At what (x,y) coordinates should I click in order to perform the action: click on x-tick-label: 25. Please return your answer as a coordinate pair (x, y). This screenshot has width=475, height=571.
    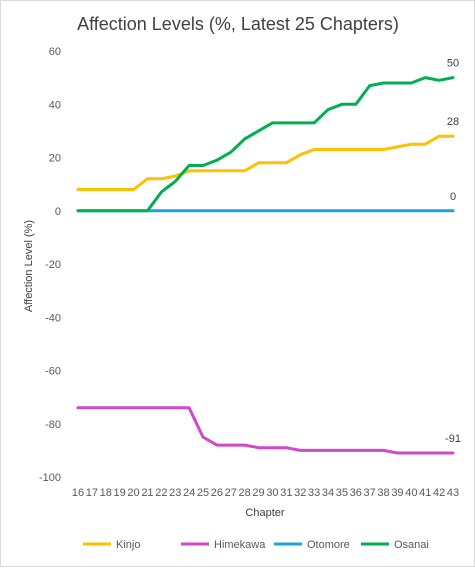
    Looking at the image, I should click on (203, 493).